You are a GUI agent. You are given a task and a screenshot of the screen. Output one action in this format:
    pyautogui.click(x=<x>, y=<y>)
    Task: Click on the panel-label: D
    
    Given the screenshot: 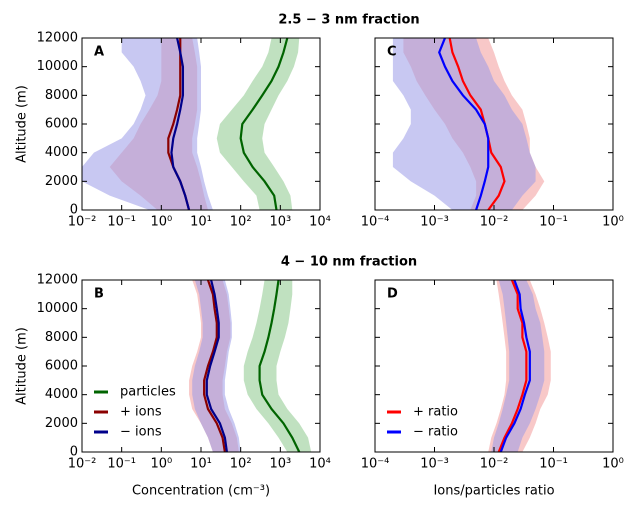 What is the action you would take?
    pyautogui.click(x=392, y=294)
    